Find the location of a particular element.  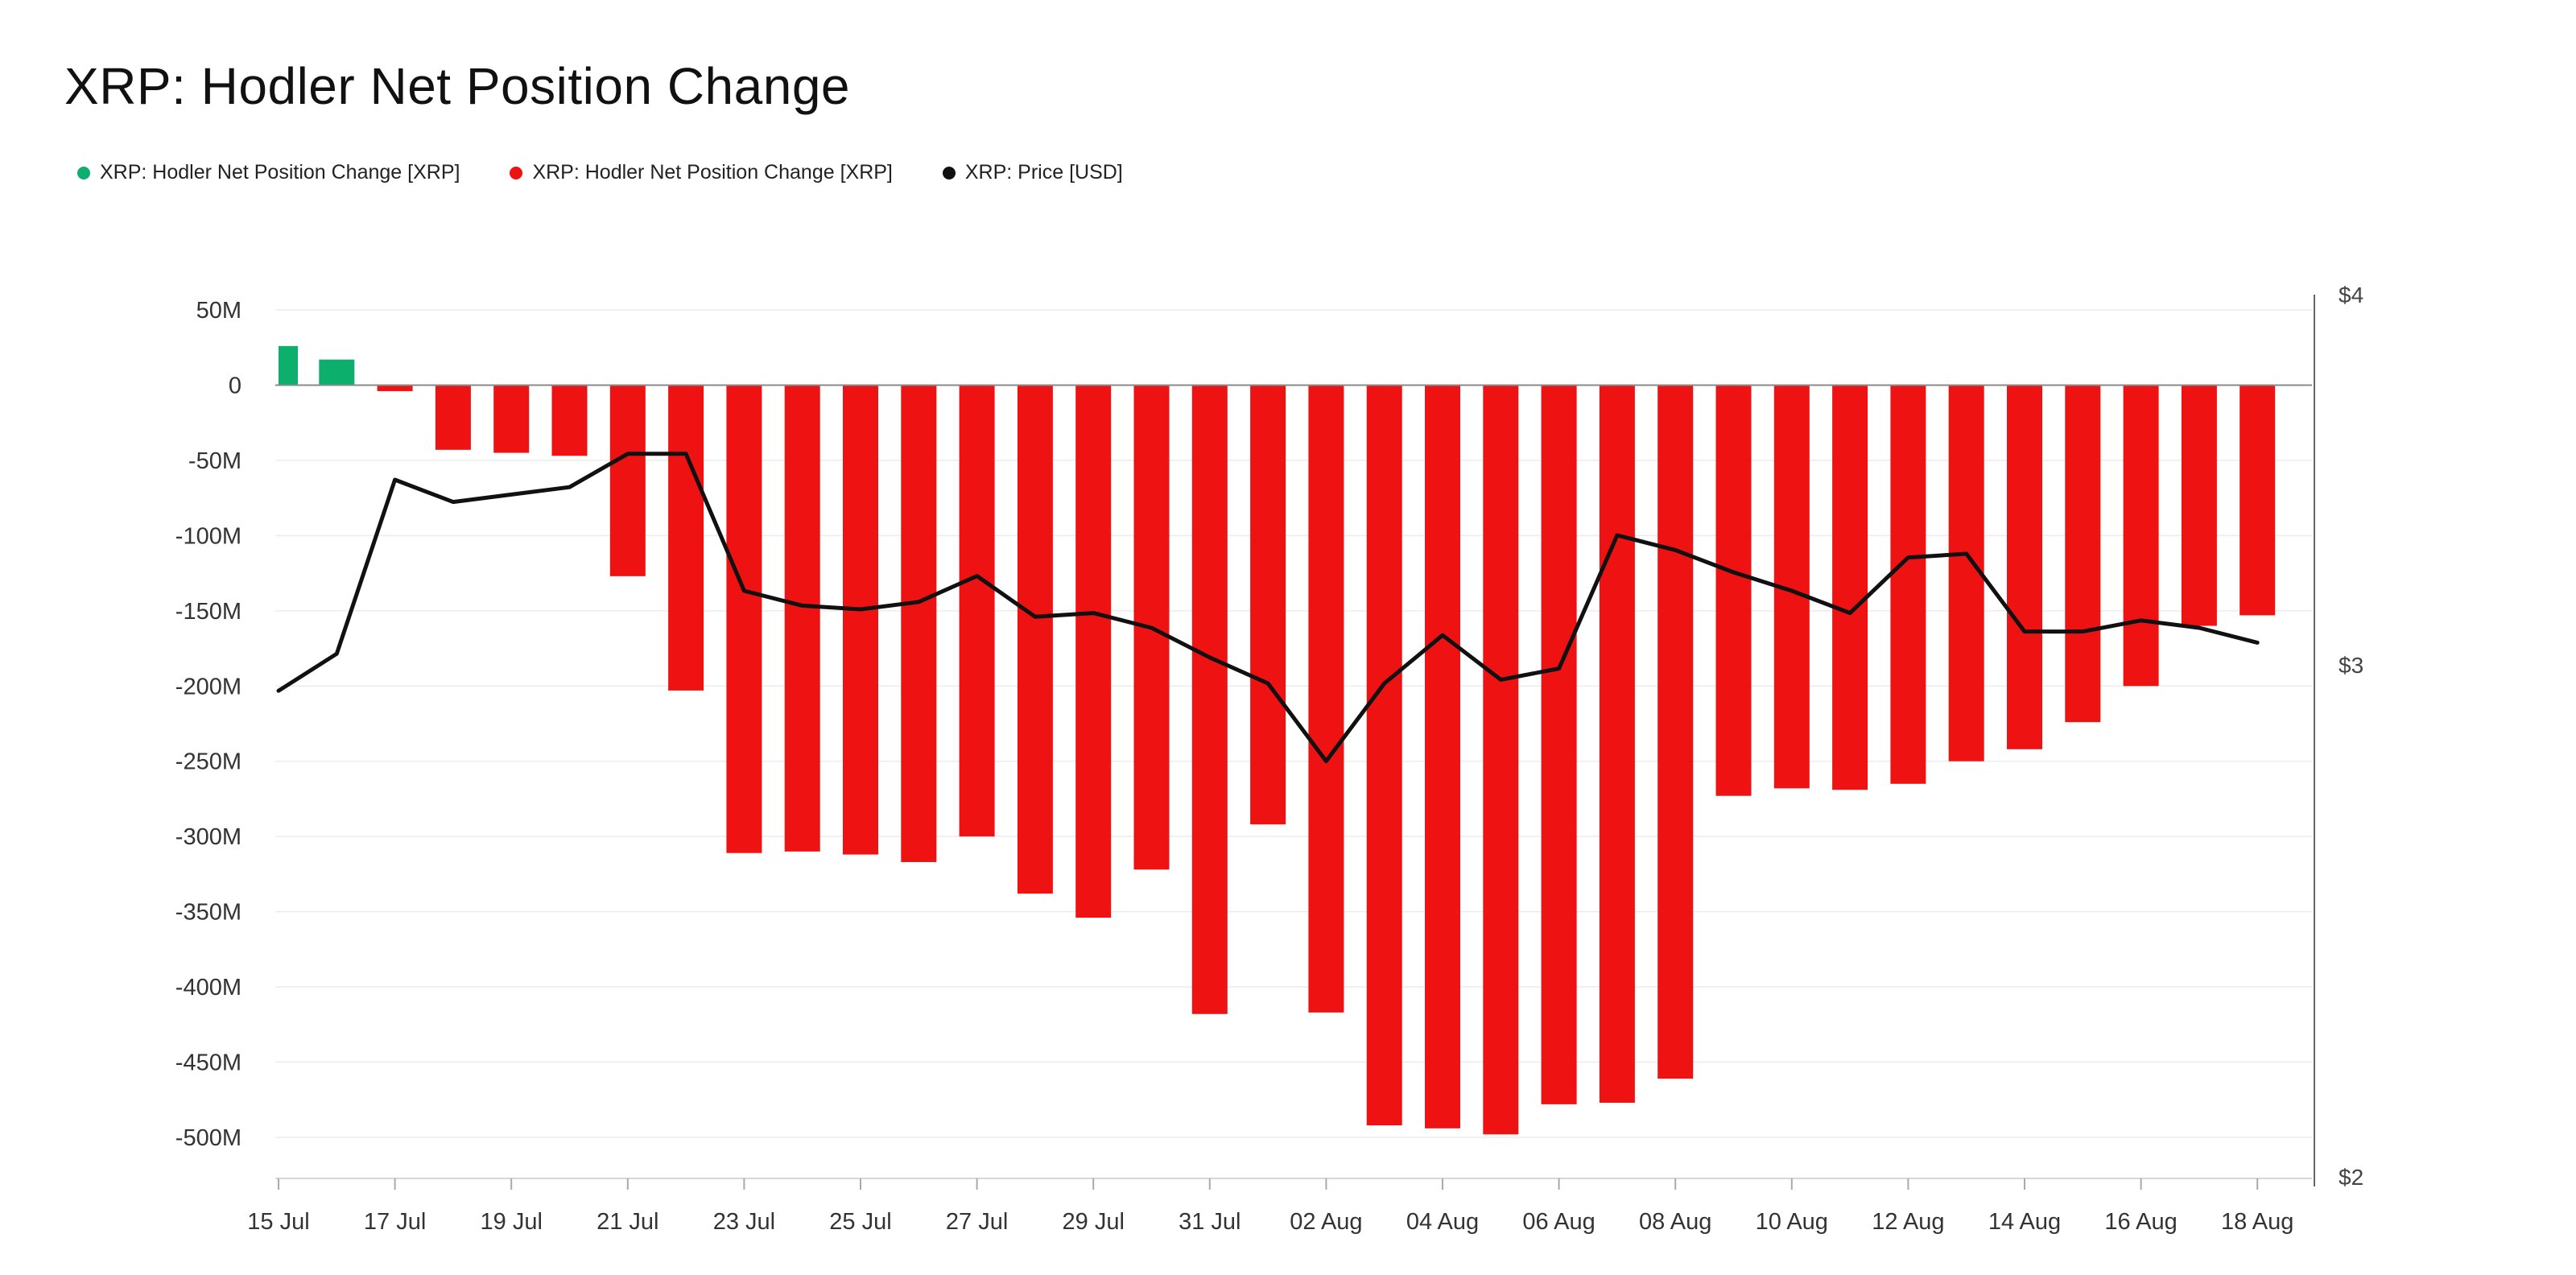

legend-item-net-position-negative: XRP: Hodler Net Position Change [XRP] is located at coordinates (701, 172).